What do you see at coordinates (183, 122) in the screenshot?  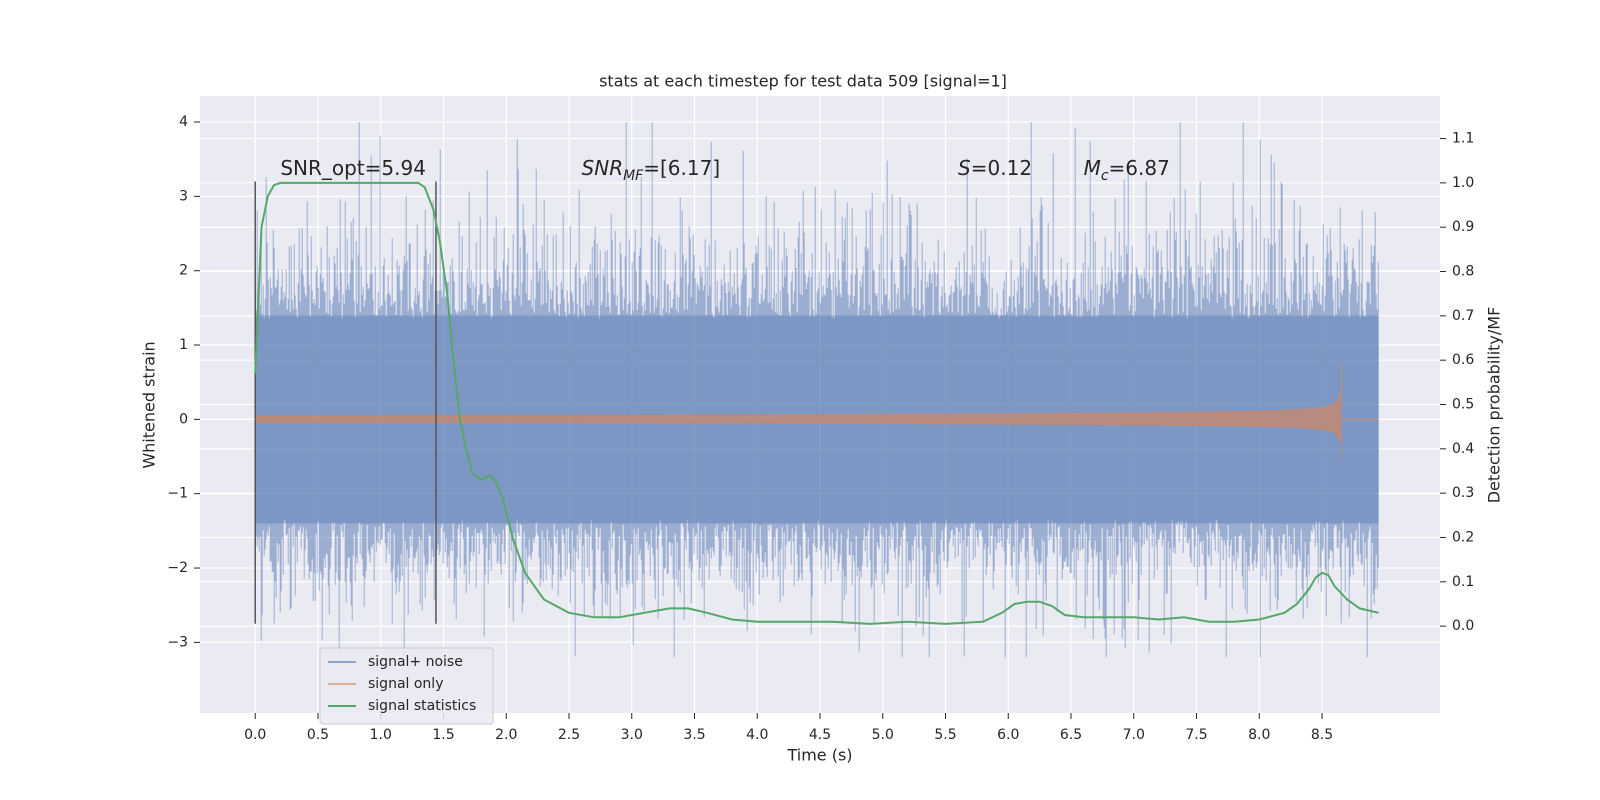 I see `y-left-tick-label: 4` at bounding box center [183, 122].